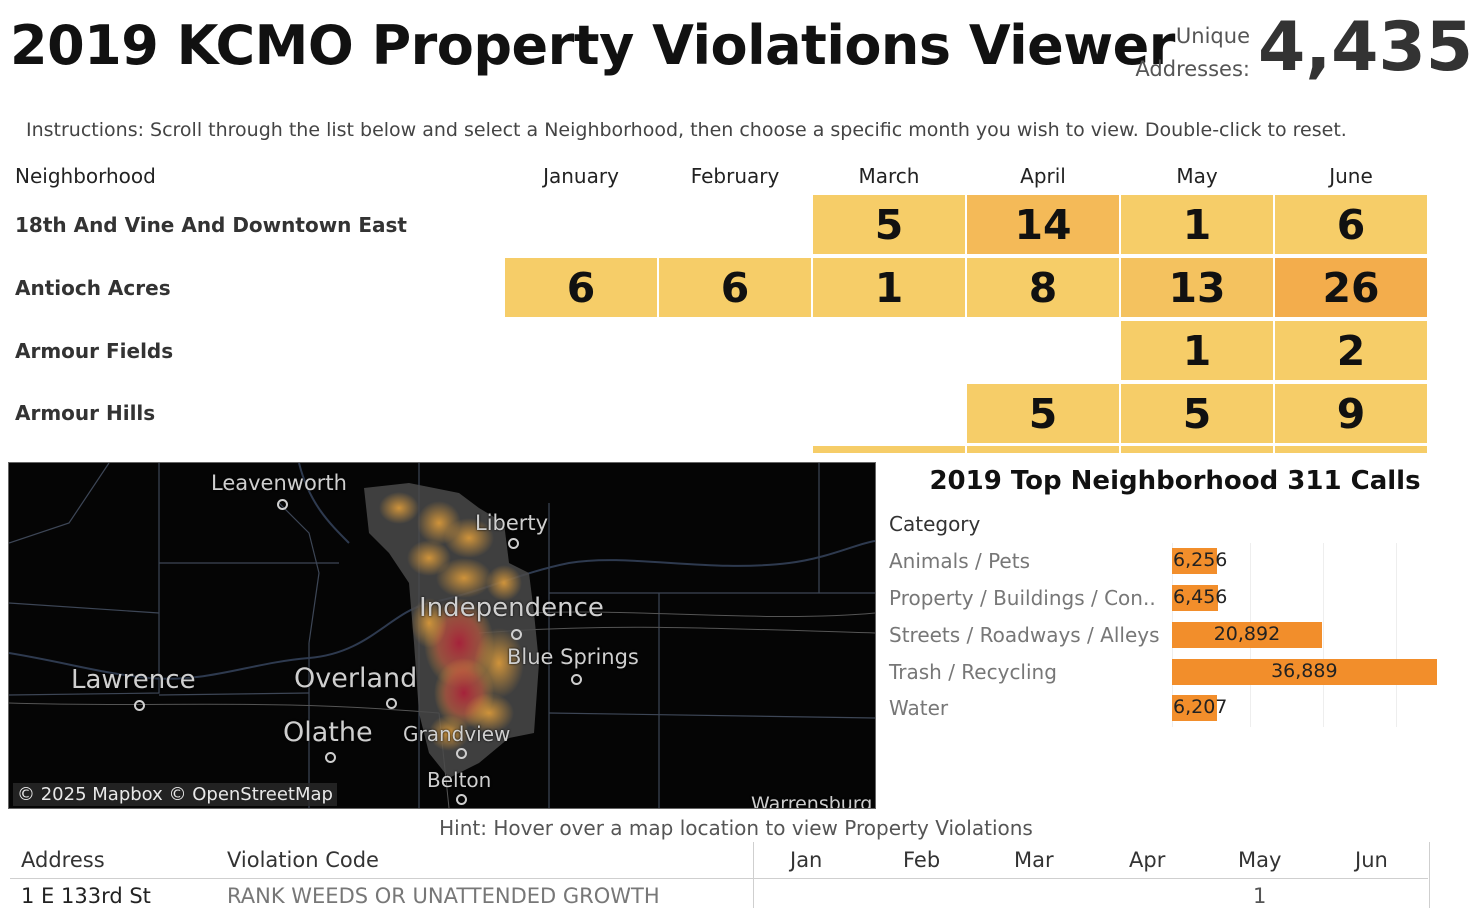  What do you see at coordinates (211, 225) in the screenshot?
I see `neighborhood-row-label: 18th And Vine And Downtown East` at bounding box center [211, 225].